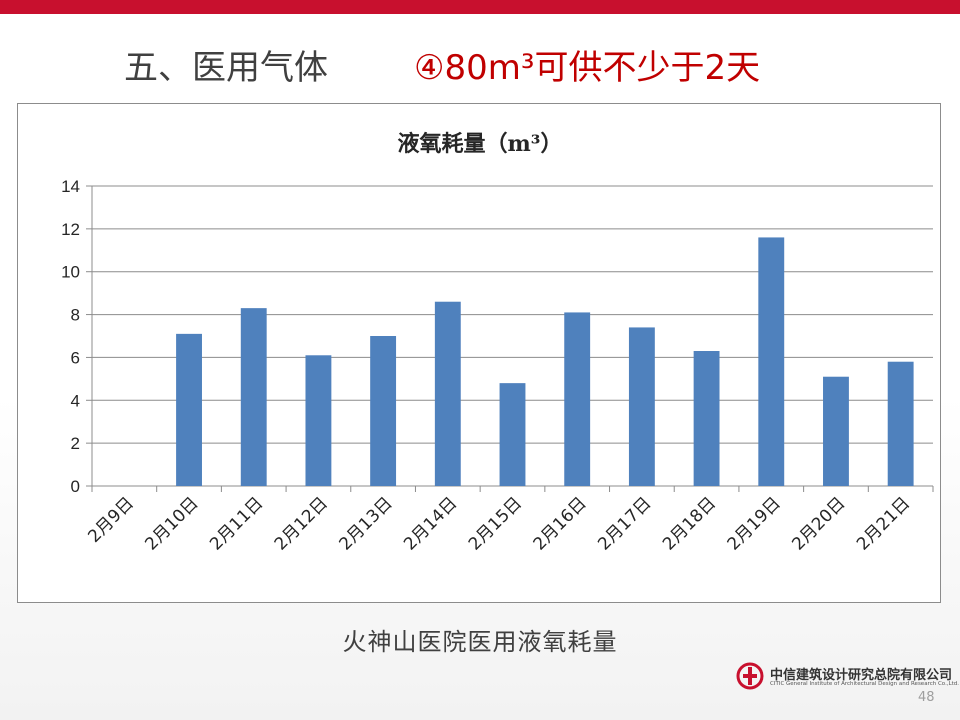 The width and height of the screenshot is (960, 720). What do you see at coordinates (226, 68) in the screenshot?
I see `slide-title: 五、医用气体` at bounding box center [226, 68].